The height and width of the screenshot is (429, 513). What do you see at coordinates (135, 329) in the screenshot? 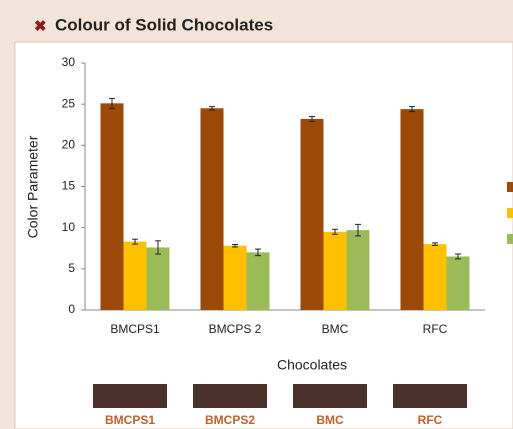
I see `x-tick-label: BMCPS1` at bounding box center [135, 329].